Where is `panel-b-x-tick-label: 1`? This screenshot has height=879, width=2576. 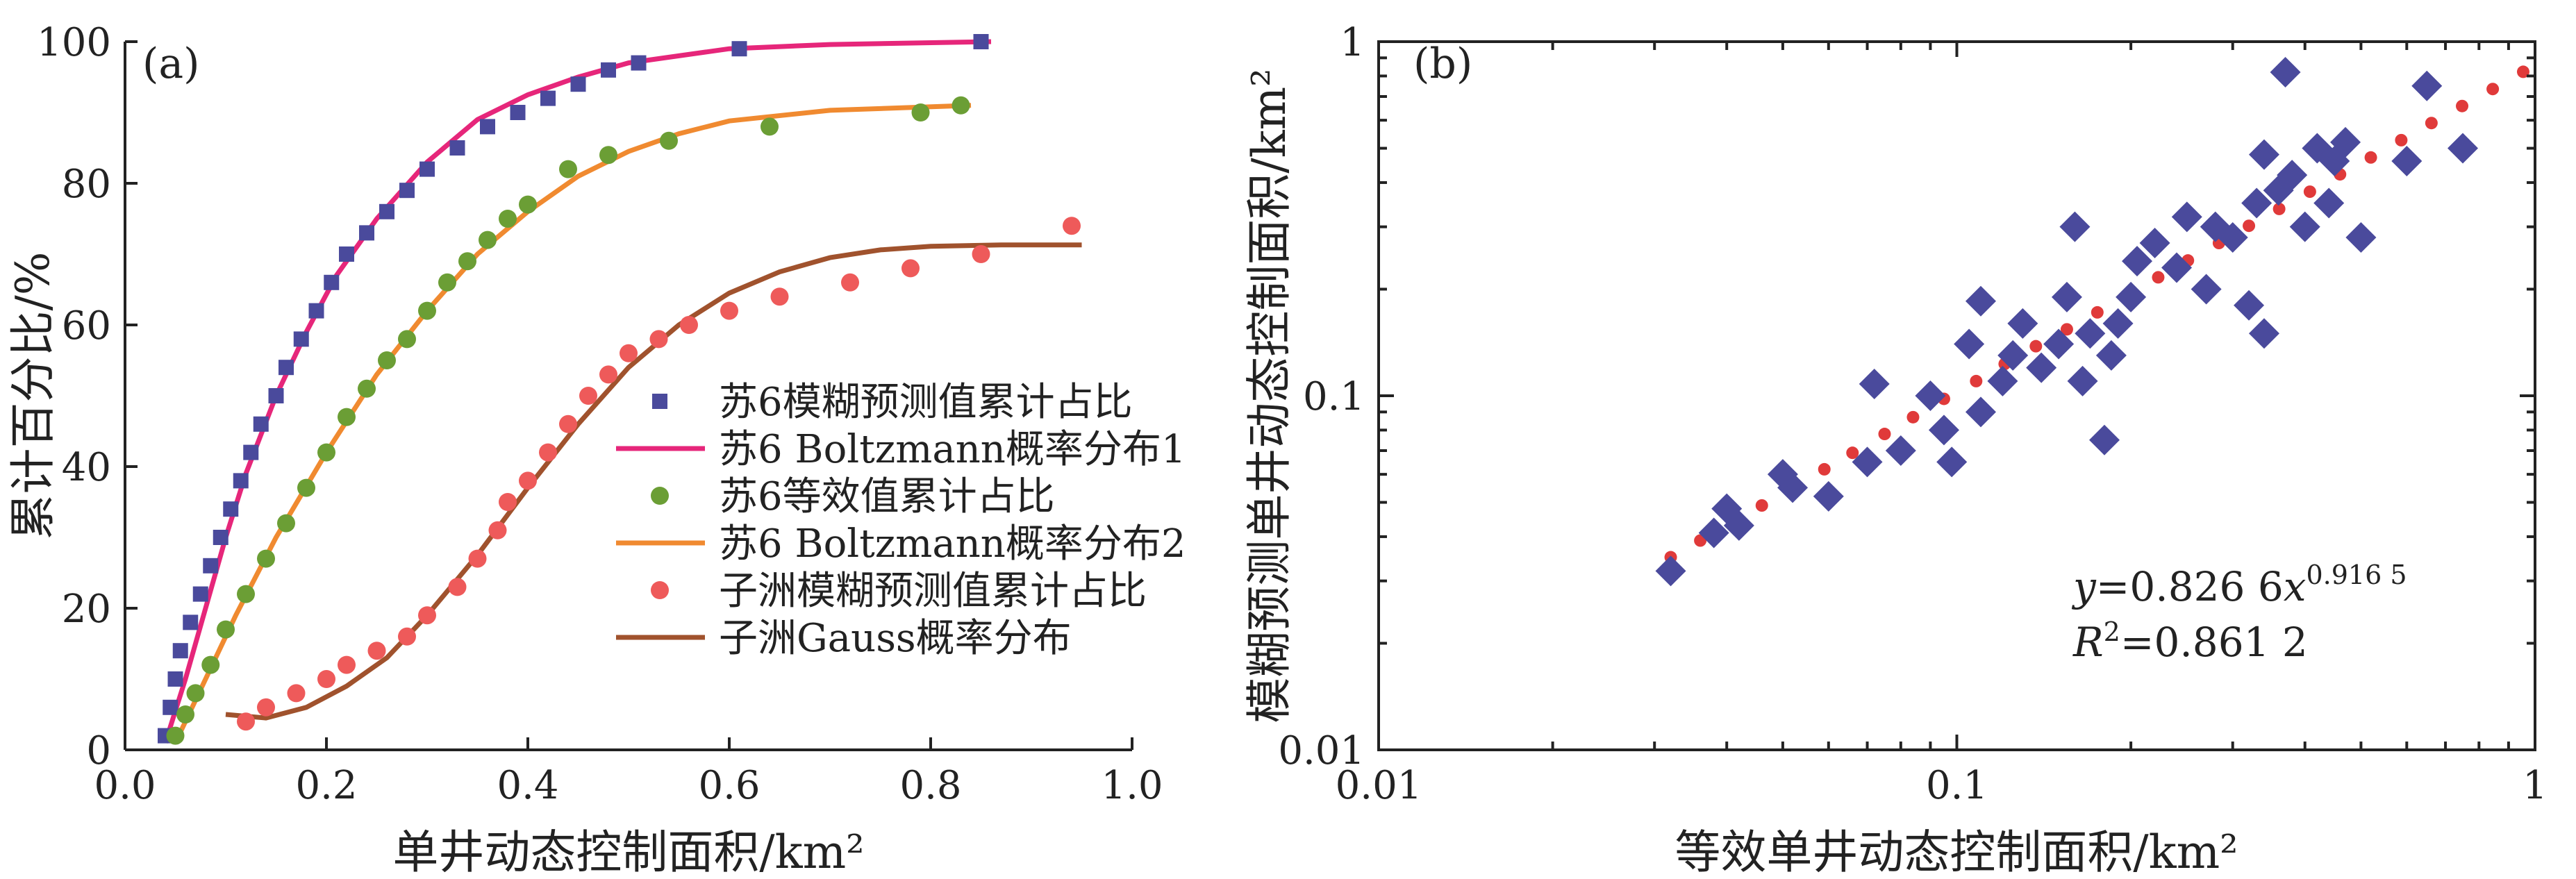
panel-b-x-tick-label: 1 is located at coordinates (2535, 786).